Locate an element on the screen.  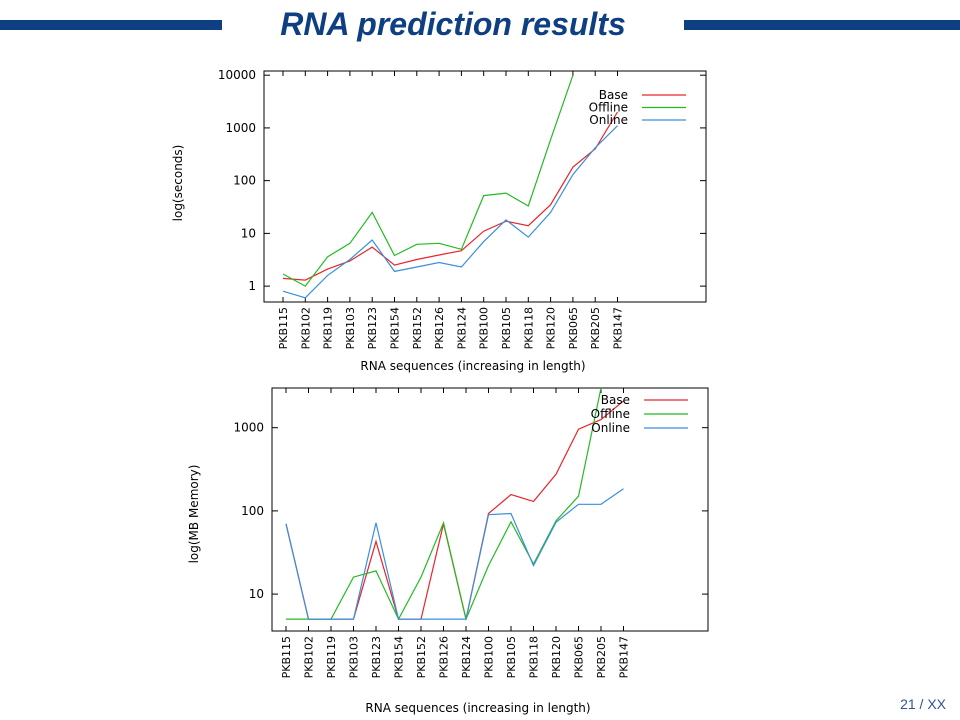
memory-x-category-label: PKB100 is located at coordinates (489, 657).